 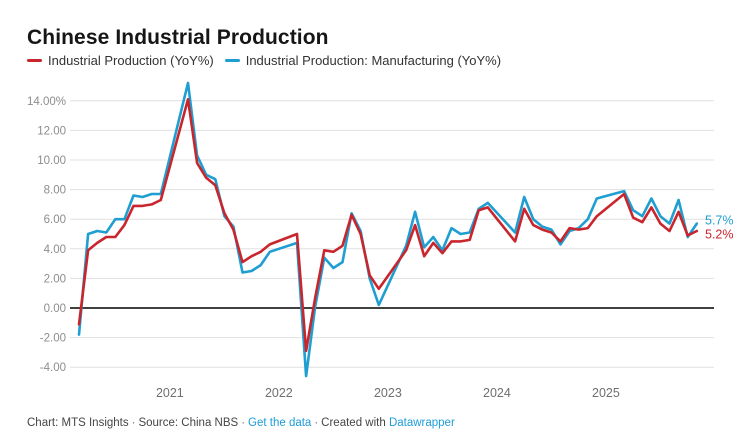 What do you see at coordinates (78, 423) in the screenshot?
I see `chart-credit: Chart: MTS Insights` at bounding box center [78, 423].